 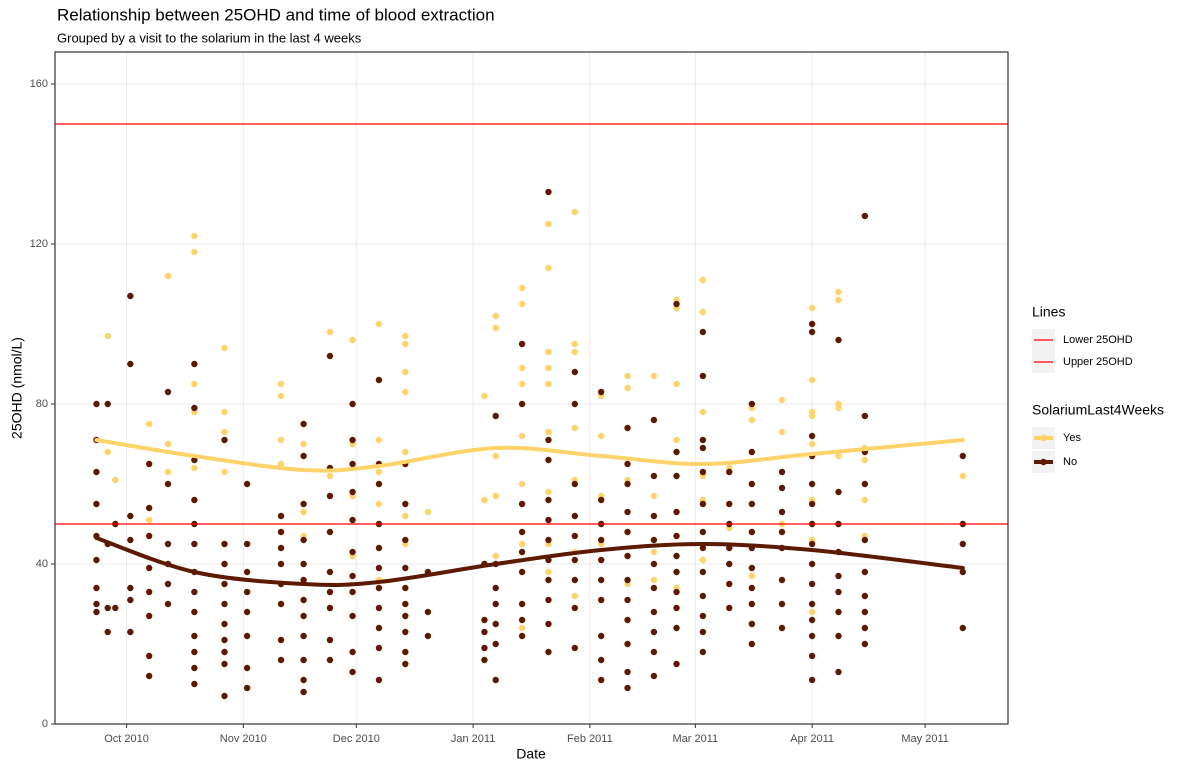 What do you see at coordinates (531, 754) in the screenshot?
I see `x-axis-label: Date` at bounding box center [531, 754].